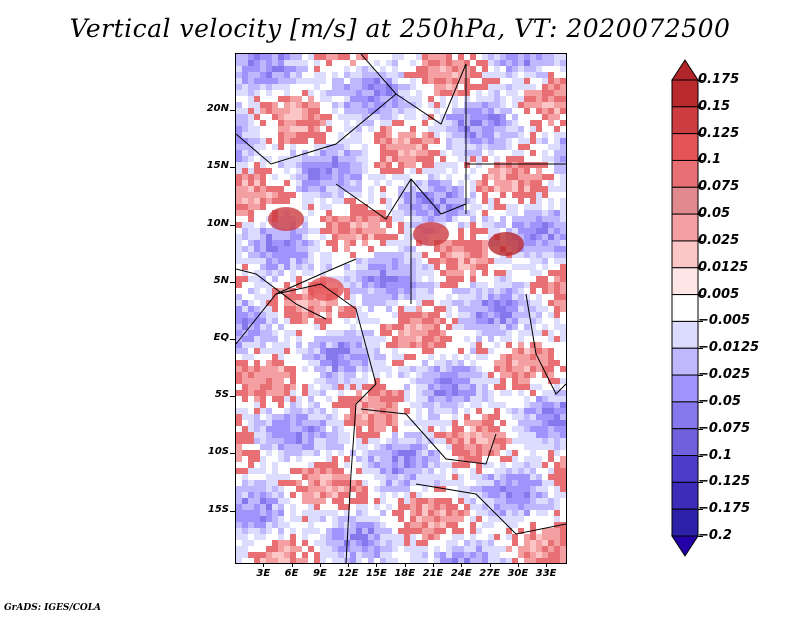 Image resolution: width=800 pixels, height=618 pixels. What do you see at coordinates (719, 133) in the screenshot?
I see `colorbar-label: 0.125` at bounding box center [719, 133].